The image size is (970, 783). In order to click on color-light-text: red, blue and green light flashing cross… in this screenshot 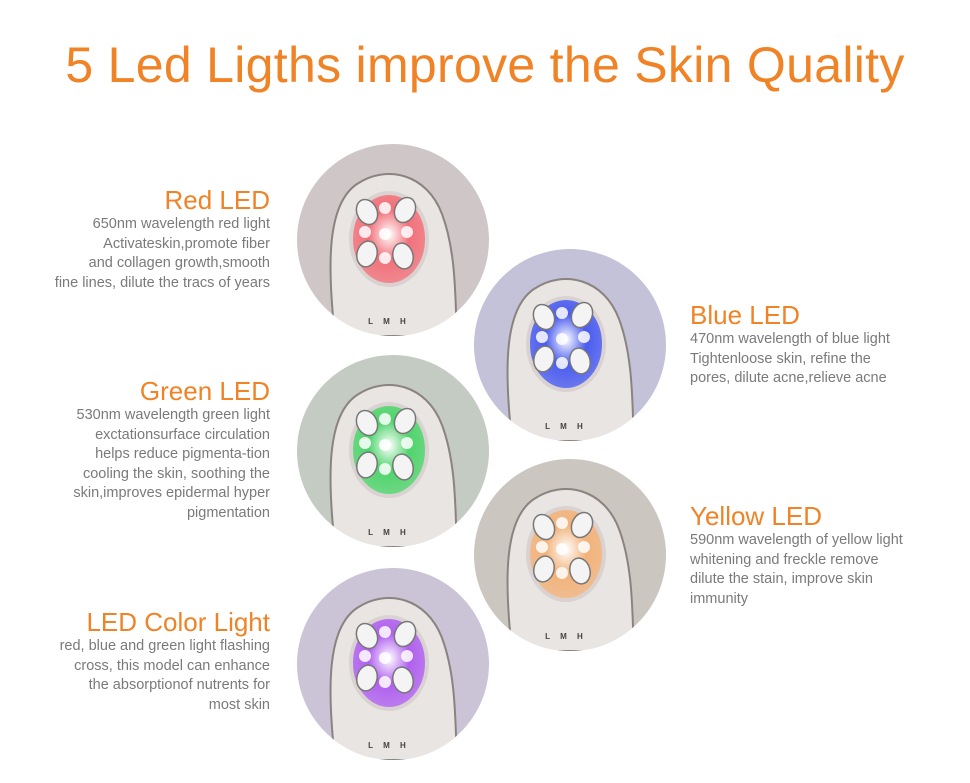, I will do `click(164, 675)`.